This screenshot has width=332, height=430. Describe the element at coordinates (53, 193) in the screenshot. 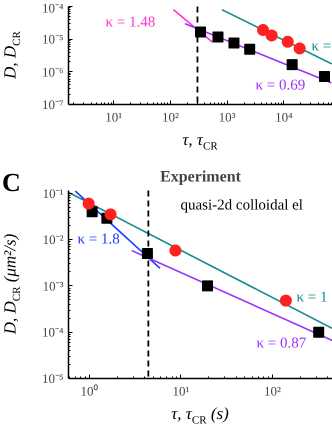

I see `y-tick-label: 10⁻¹` at that location.